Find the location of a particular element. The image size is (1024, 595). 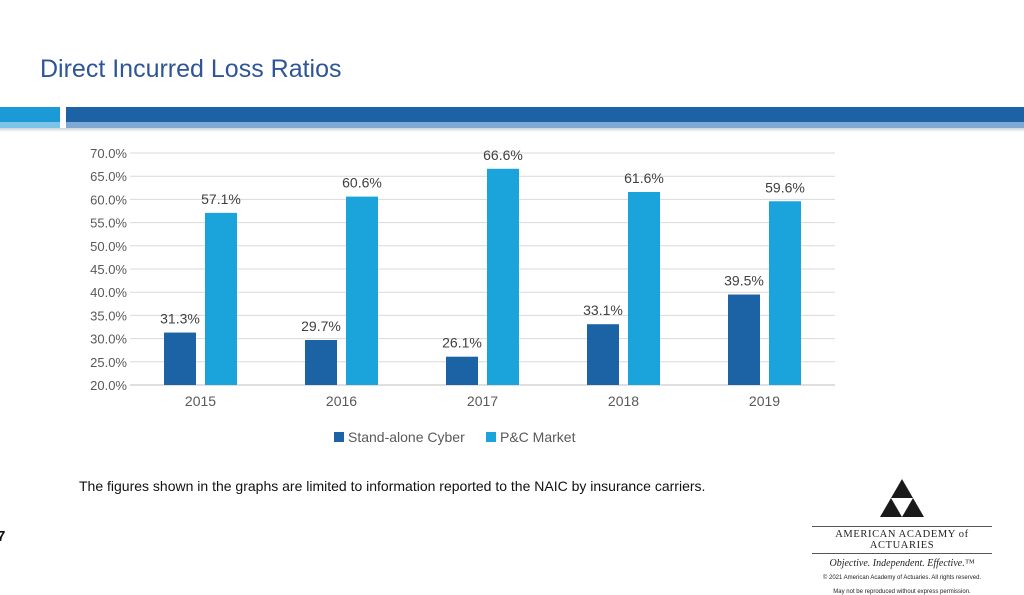

y-tick-label: 25.0% is located at coordinates (108, 362).